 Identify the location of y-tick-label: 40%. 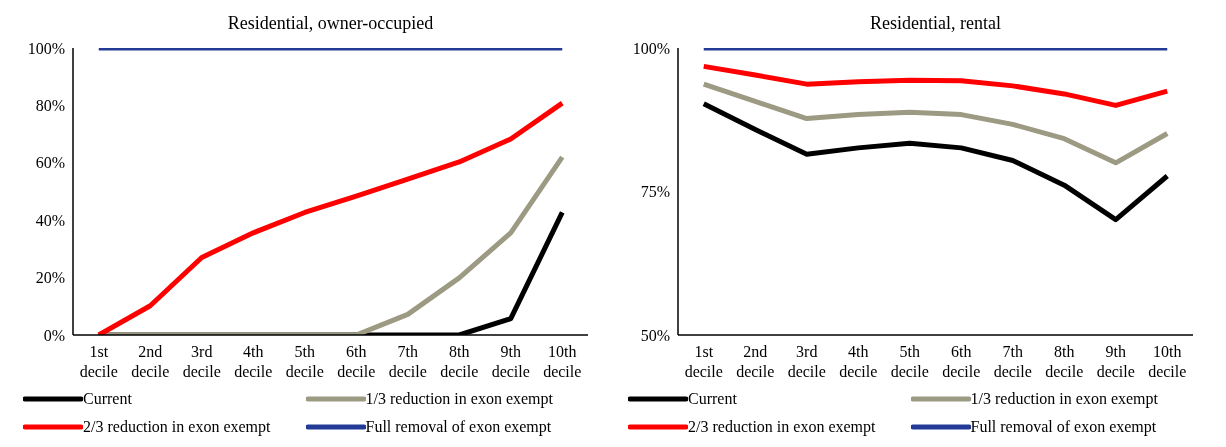
(50, 220).